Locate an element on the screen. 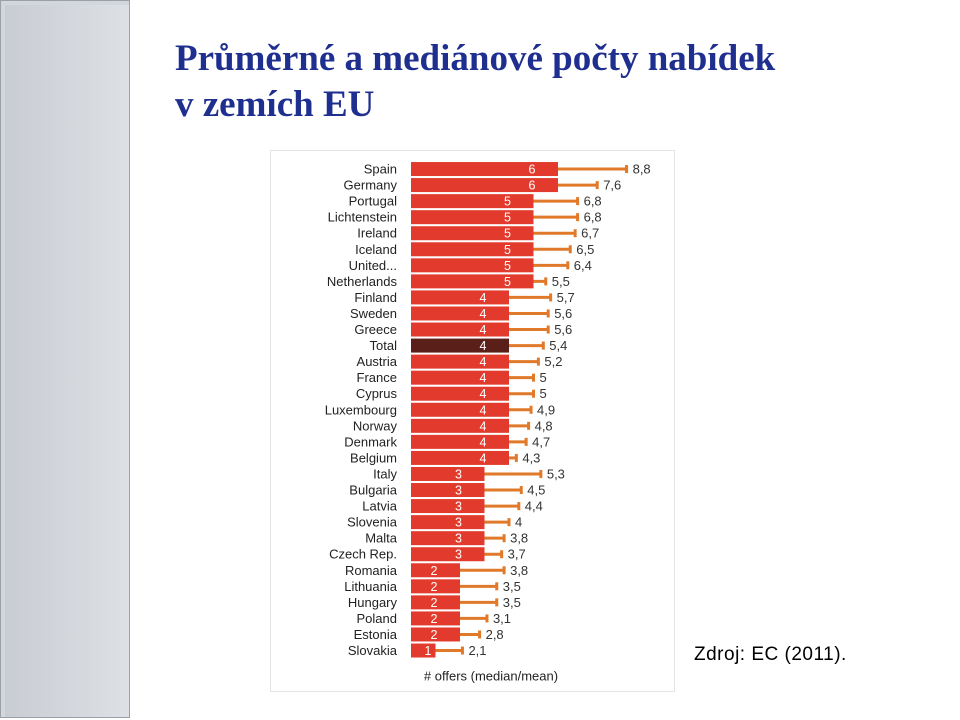 Image resolution: width=960 pixels, height=720 pixels. category-label: Slovakia is located at coordinates (373, 650).